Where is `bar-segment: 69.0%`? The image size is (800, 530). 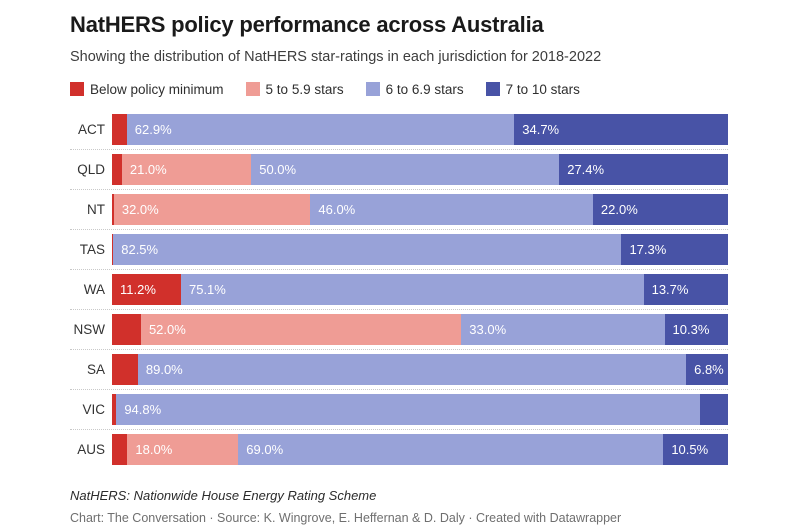 bar-segment: 69.0% is located at coordinates (451, 450).